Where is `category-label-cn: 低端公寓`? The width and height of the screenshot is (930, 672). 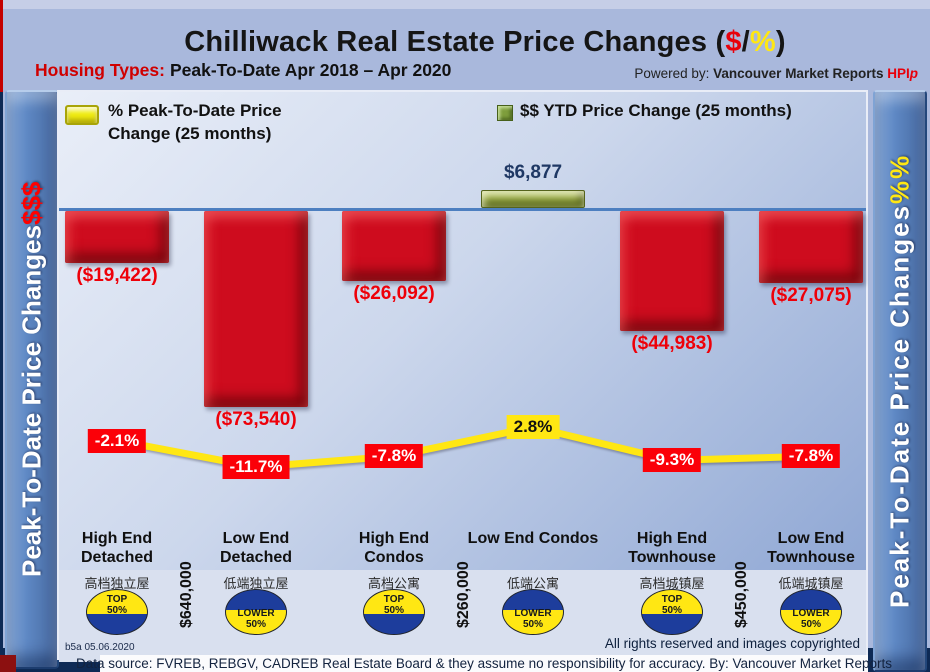 category-label-cn: 低端公寓 is located at coordinates (532, 583).